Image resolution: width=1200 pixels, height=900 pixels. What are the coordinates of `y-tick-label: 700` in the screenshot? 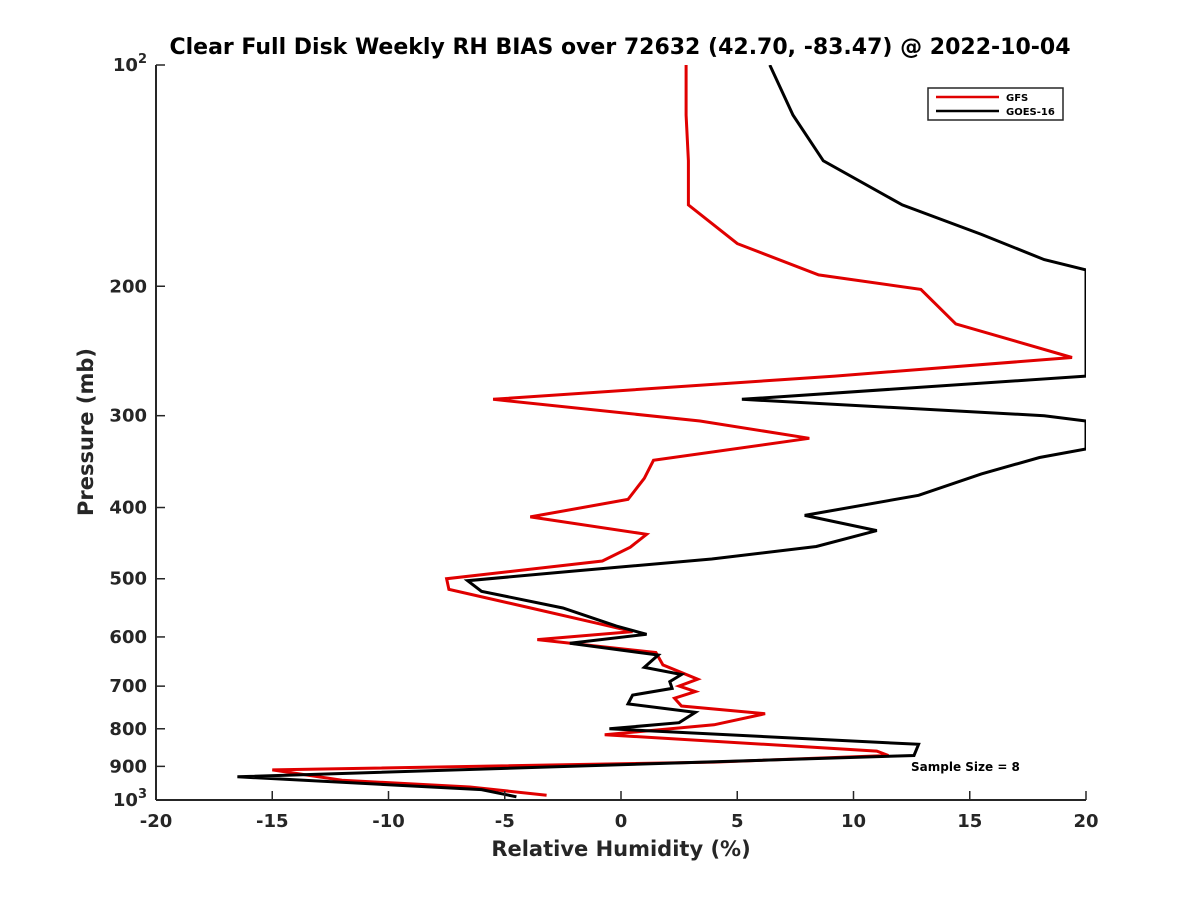 It's located at (128, 686).